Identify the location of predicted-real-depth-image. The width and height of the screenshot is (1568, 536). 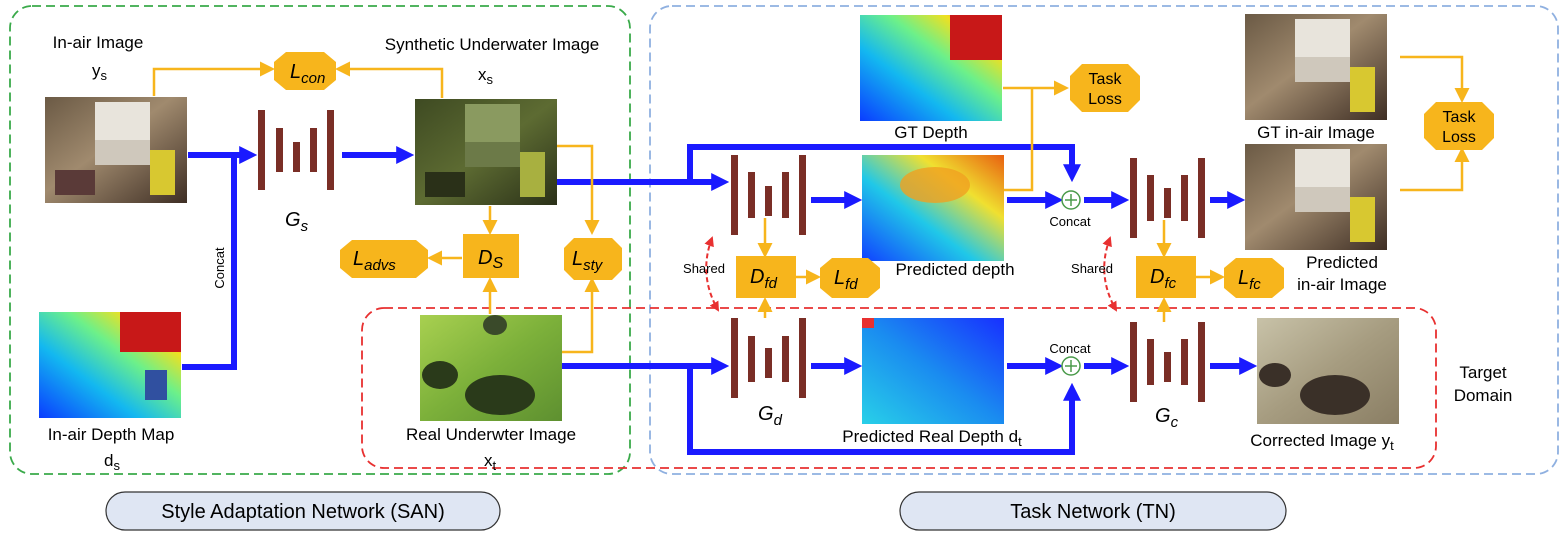
(933, 371).